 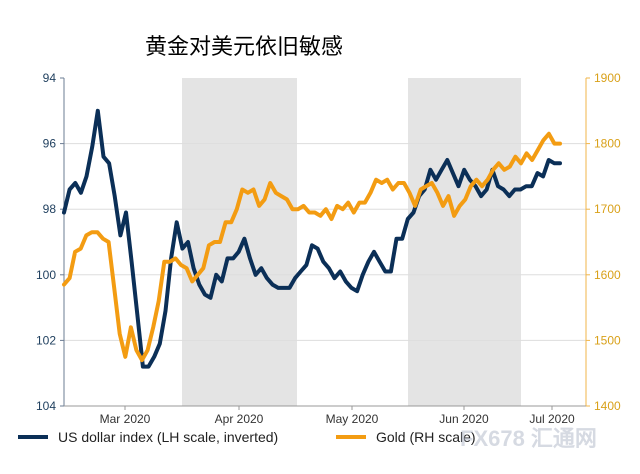 I want to click on x-tick-label-0: Mar 2020, so click(x=125, y=419).